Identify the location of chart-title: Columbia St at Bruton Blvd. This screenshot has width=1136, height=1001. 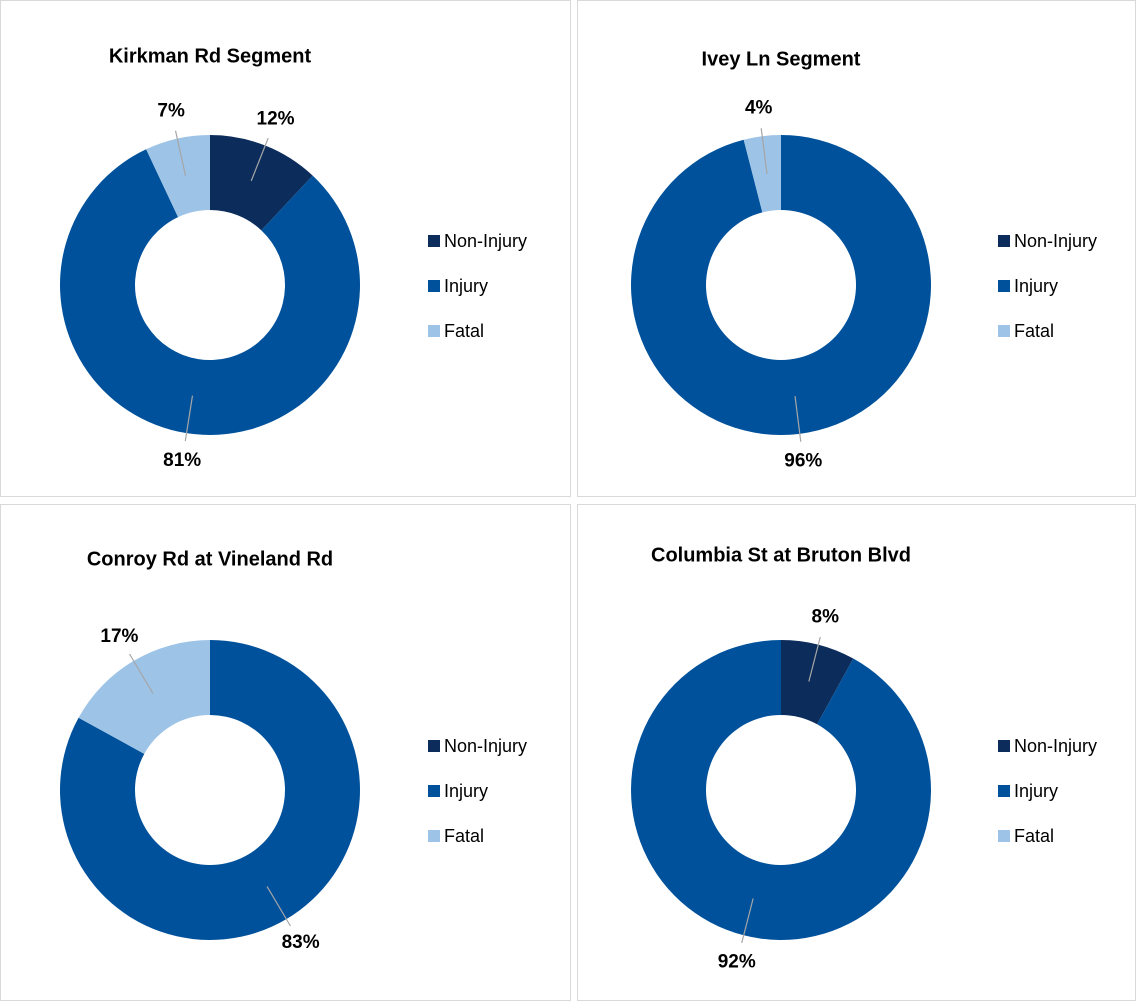
(781, 555).